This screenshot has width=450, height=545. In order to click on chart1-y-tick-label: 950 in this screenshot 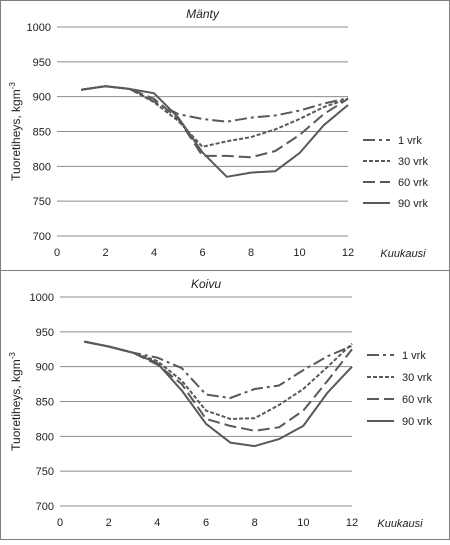, I will do `click(42, 63)`.